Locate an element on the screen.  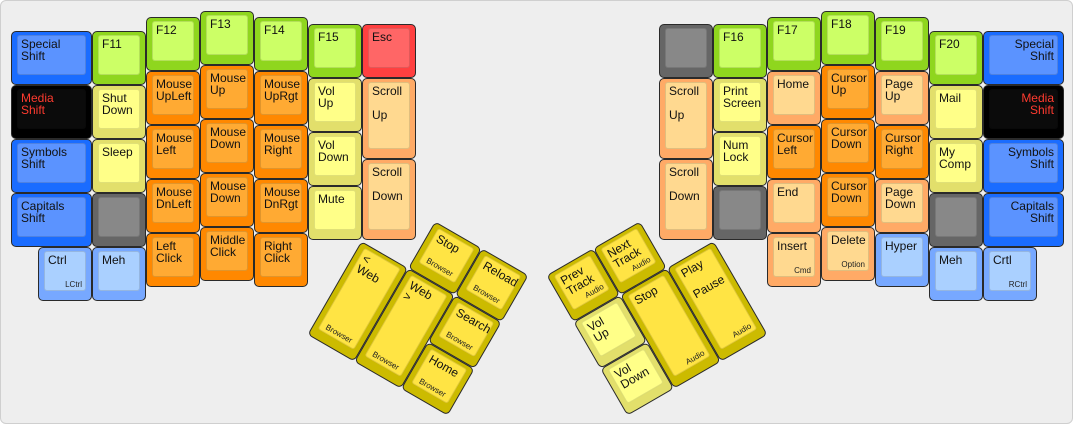
key-label: F15 is located at coordinates (328, 37).